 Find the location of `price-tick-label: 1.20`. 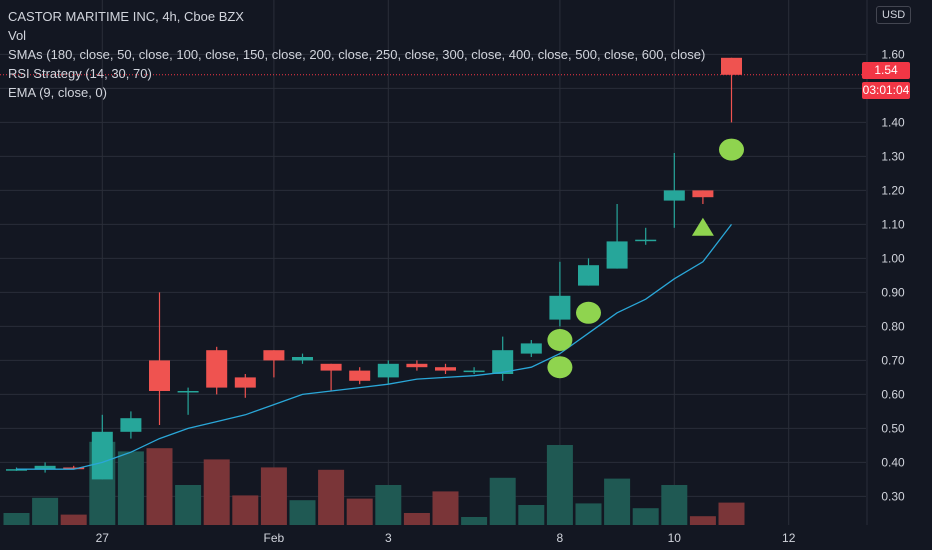

price-tick-label: 1.20 is located at coordinates (893, 190).